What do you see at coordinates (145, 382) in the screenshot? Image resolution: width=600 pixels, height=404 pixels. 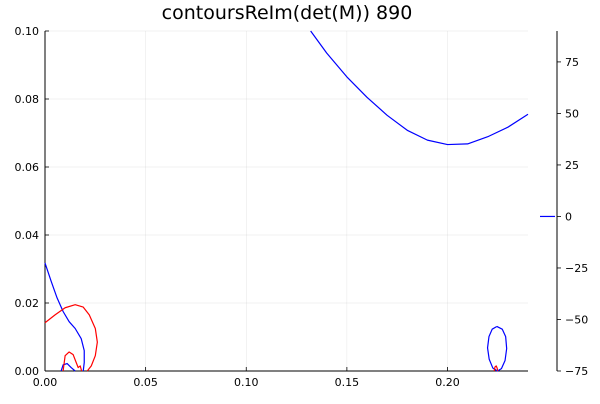 I see `x-tick-label: 0.05` at bounding box center [145, 382].